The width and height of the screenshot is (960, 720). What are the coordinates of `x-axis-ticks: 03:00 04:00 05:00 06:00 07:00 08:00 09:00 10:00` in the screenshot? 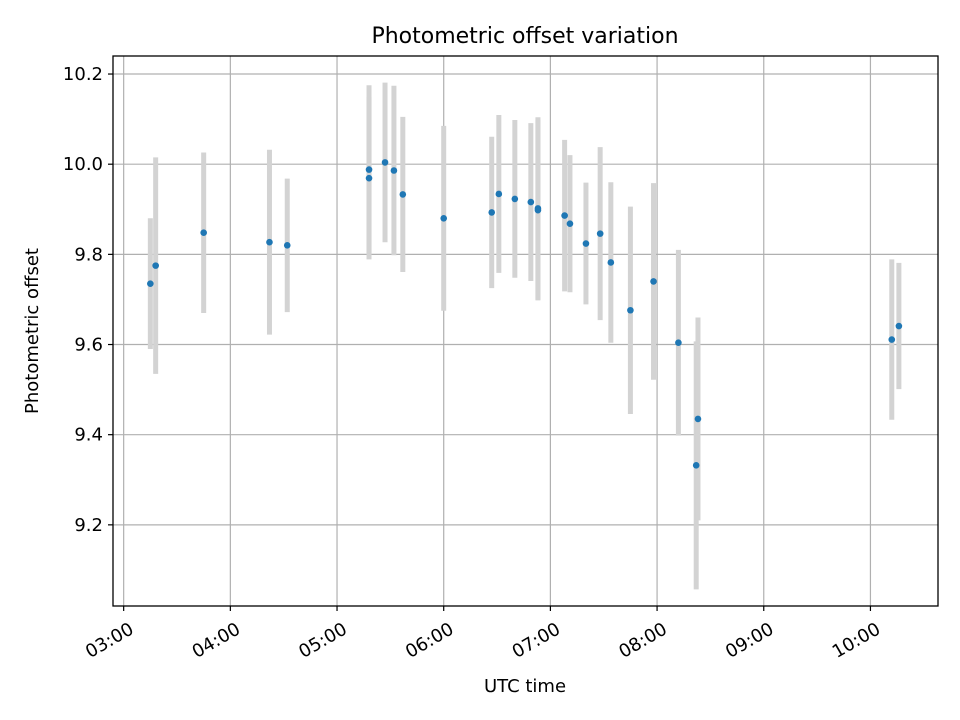 It's located at (483, 634).